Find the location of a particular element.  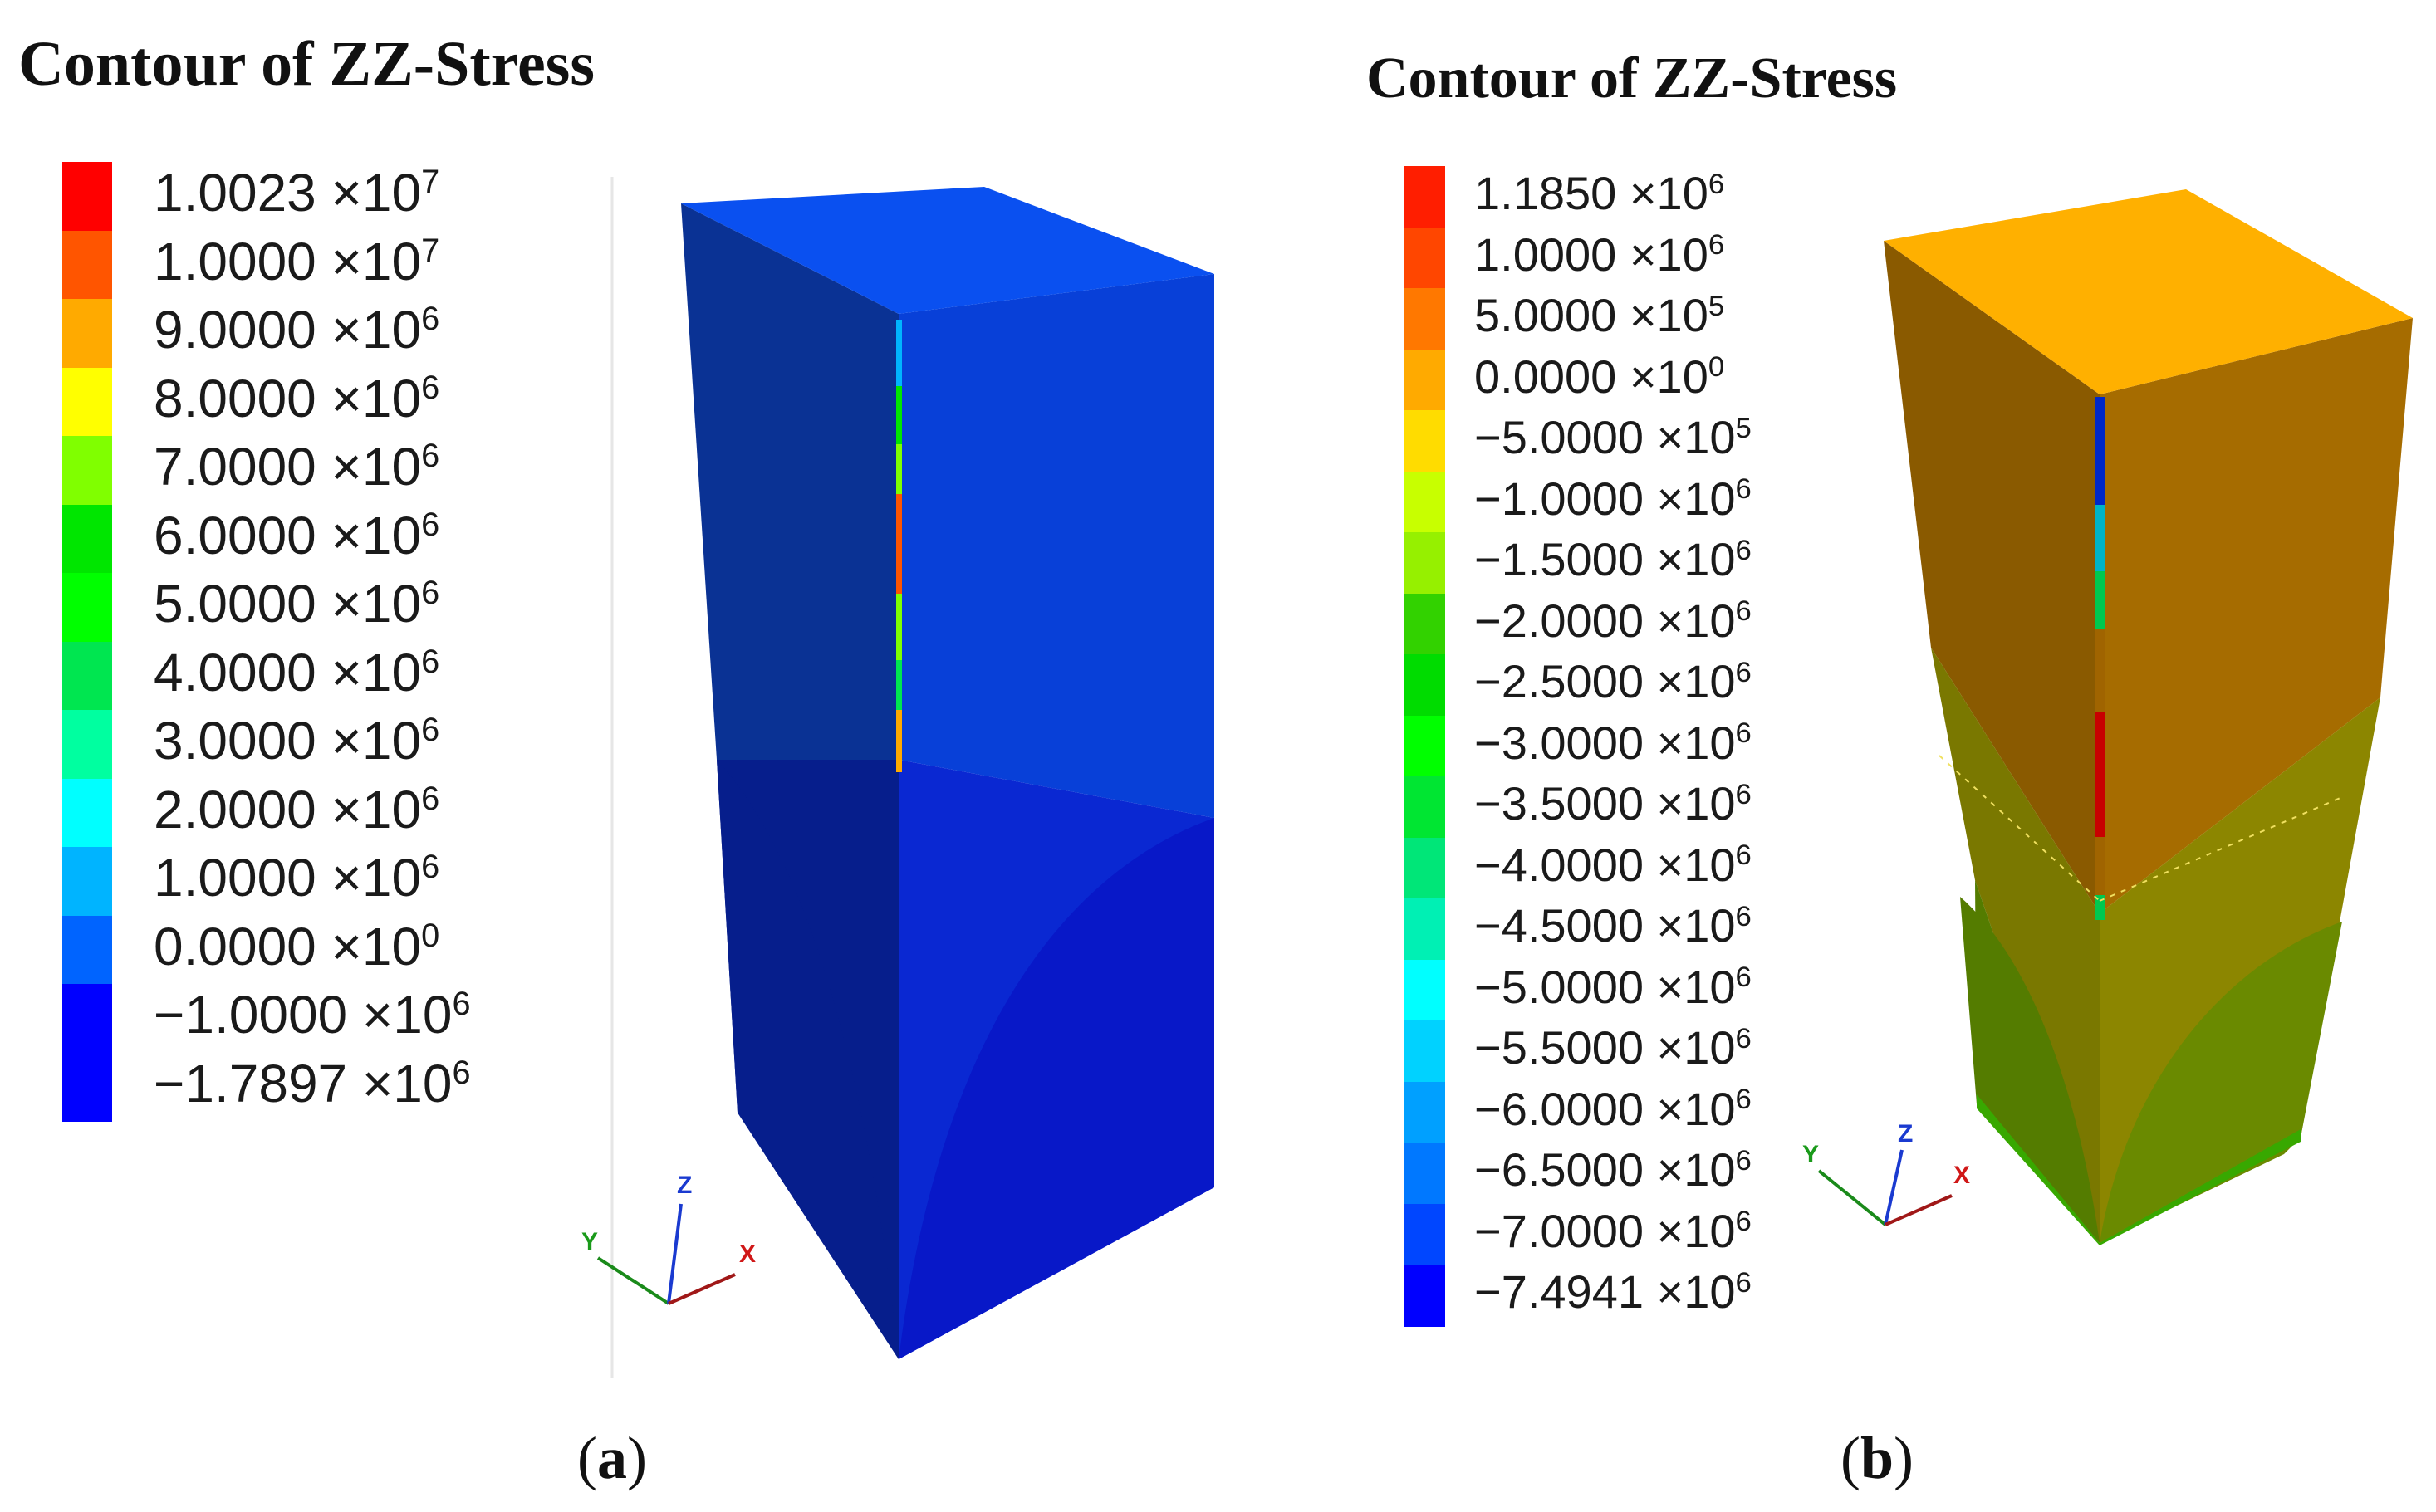

tick-mantissa: −1.7897 is located at coordinates (251, 1083).